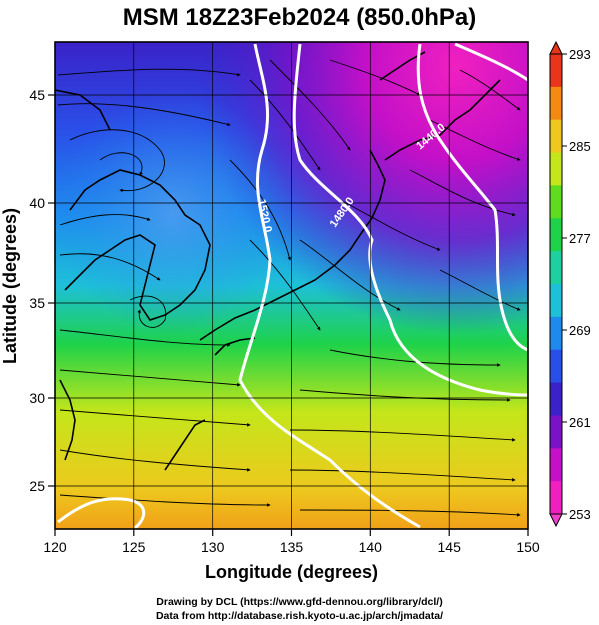  Describe the element at coordinates (37, 486) in the screenshot. I see `y-tick-label: 25` at that location.